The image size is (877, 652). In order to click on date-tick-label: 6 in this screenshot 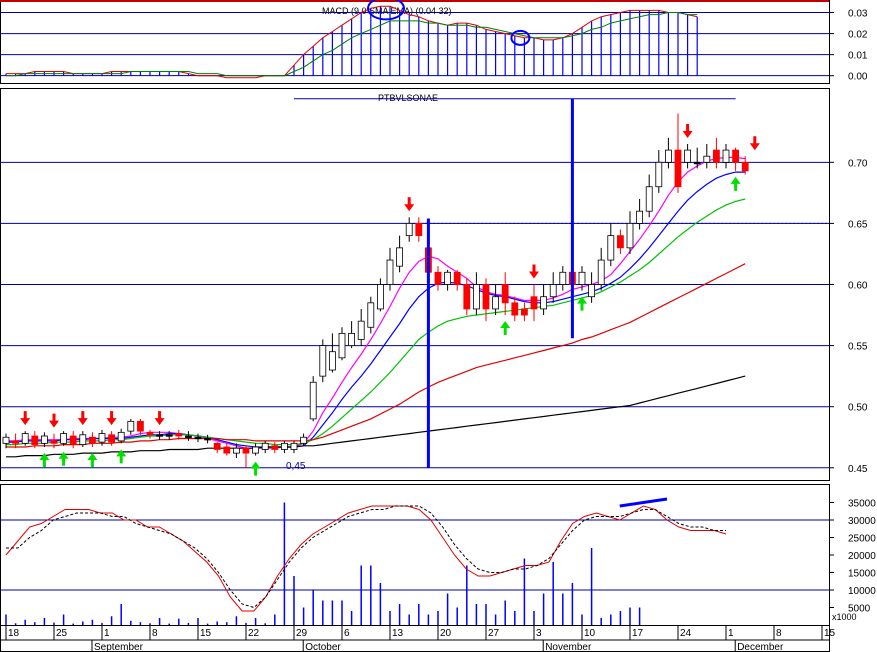, I will do `click(347, 633)`.